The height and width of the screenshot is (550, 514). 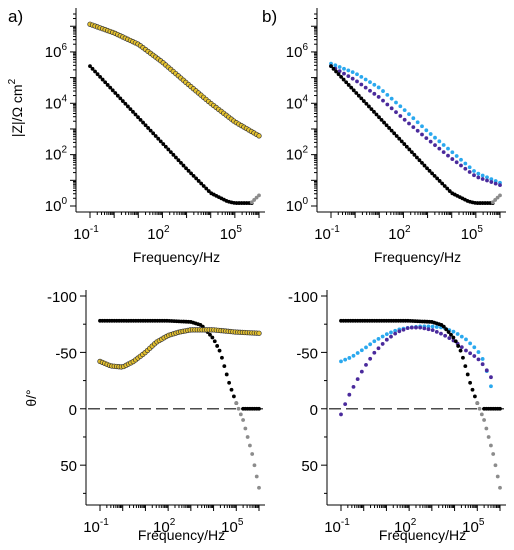 I want to click on x-tick-label: 10-1, so click(x=86, y=233).